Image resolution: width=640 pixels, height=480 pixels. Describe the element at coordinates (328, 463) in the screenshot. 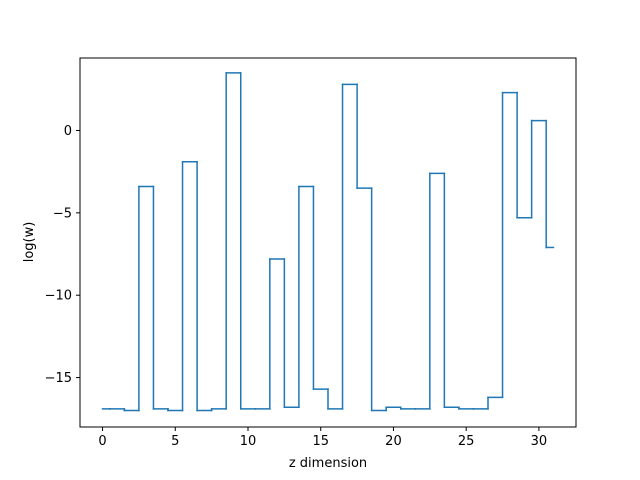

I see `x-axis-label: z dimension` at that location.